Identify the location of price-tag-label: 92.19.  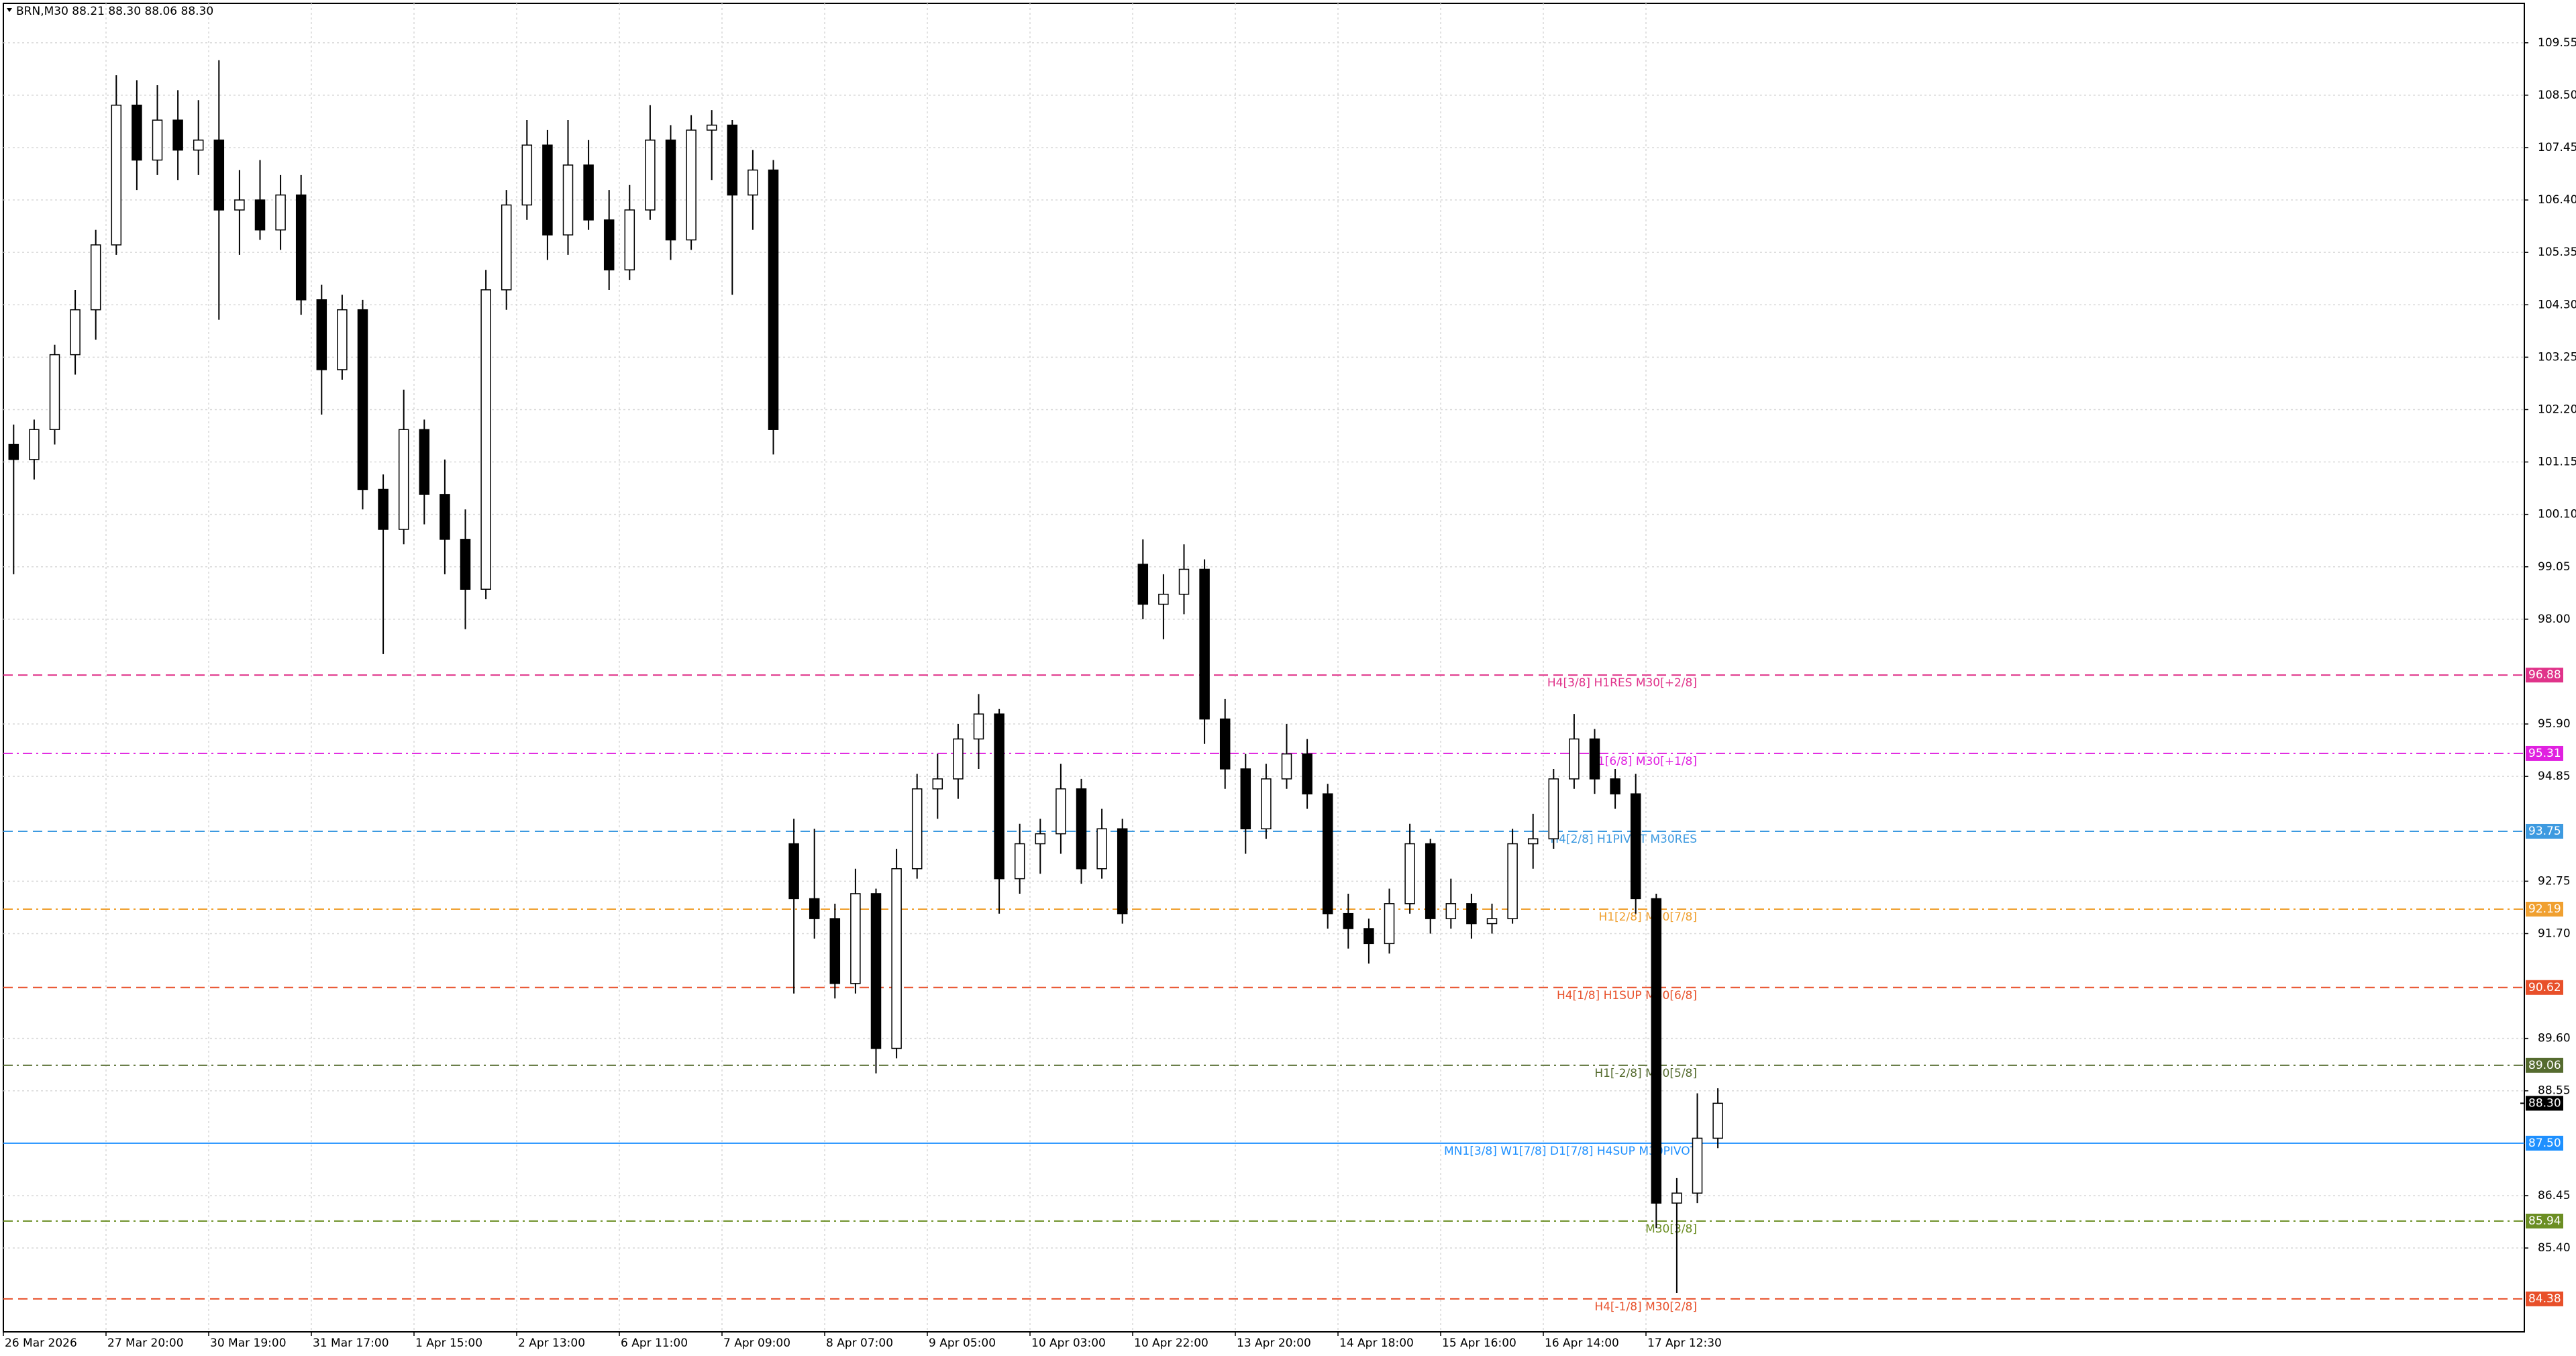
(2544, 909).